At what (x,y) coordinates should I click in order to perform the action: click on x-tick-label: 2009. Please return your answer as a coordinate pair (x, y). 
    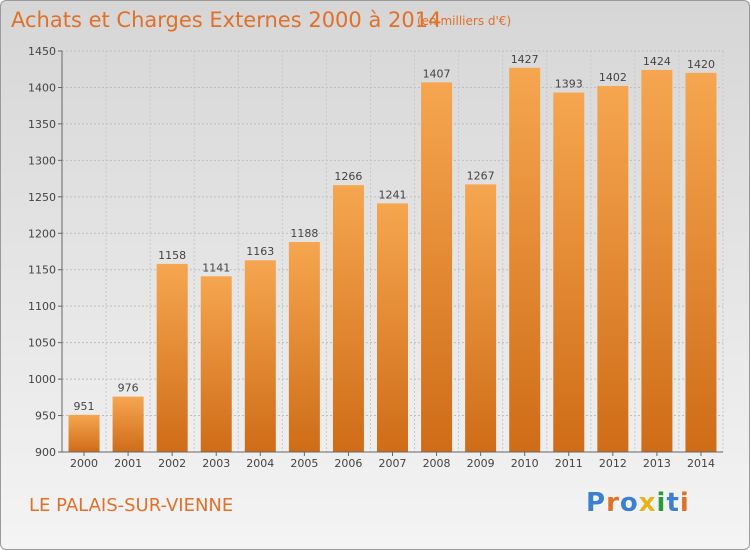
    Looking at the image, I should click on (481, 463).